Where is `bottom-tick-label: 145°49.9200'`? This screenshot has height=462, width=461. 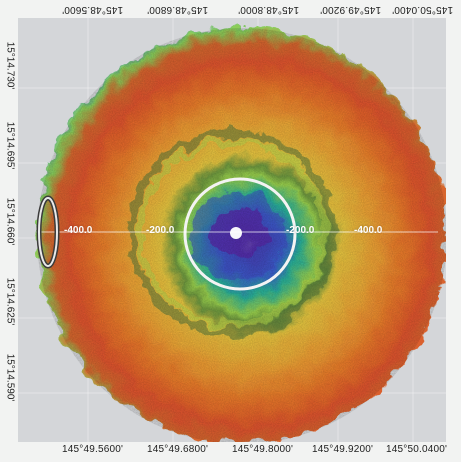 bottom-tick-label: 145°49.9200' is located at coordinates (343, 449).